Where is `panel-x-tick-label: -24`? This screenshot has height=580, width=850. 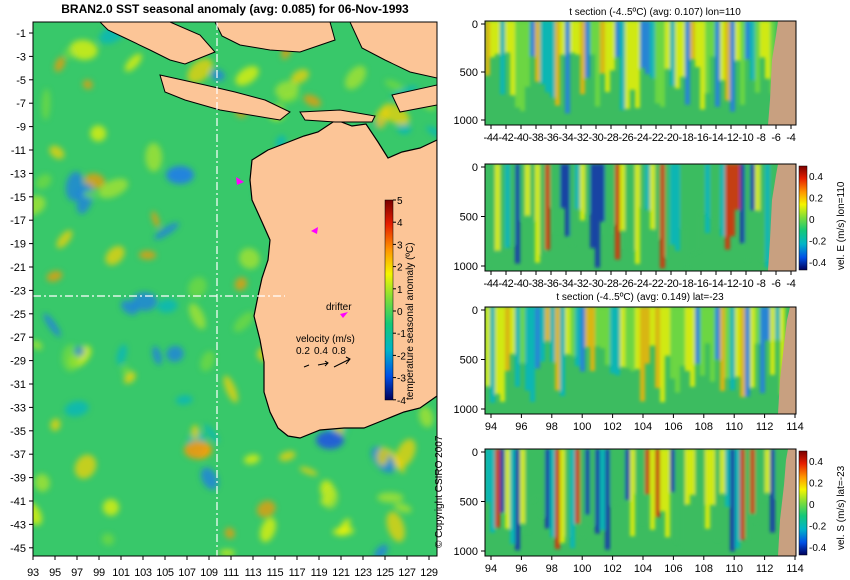
panel-x-tick-label: -24 is located at coordinates (641, 284).